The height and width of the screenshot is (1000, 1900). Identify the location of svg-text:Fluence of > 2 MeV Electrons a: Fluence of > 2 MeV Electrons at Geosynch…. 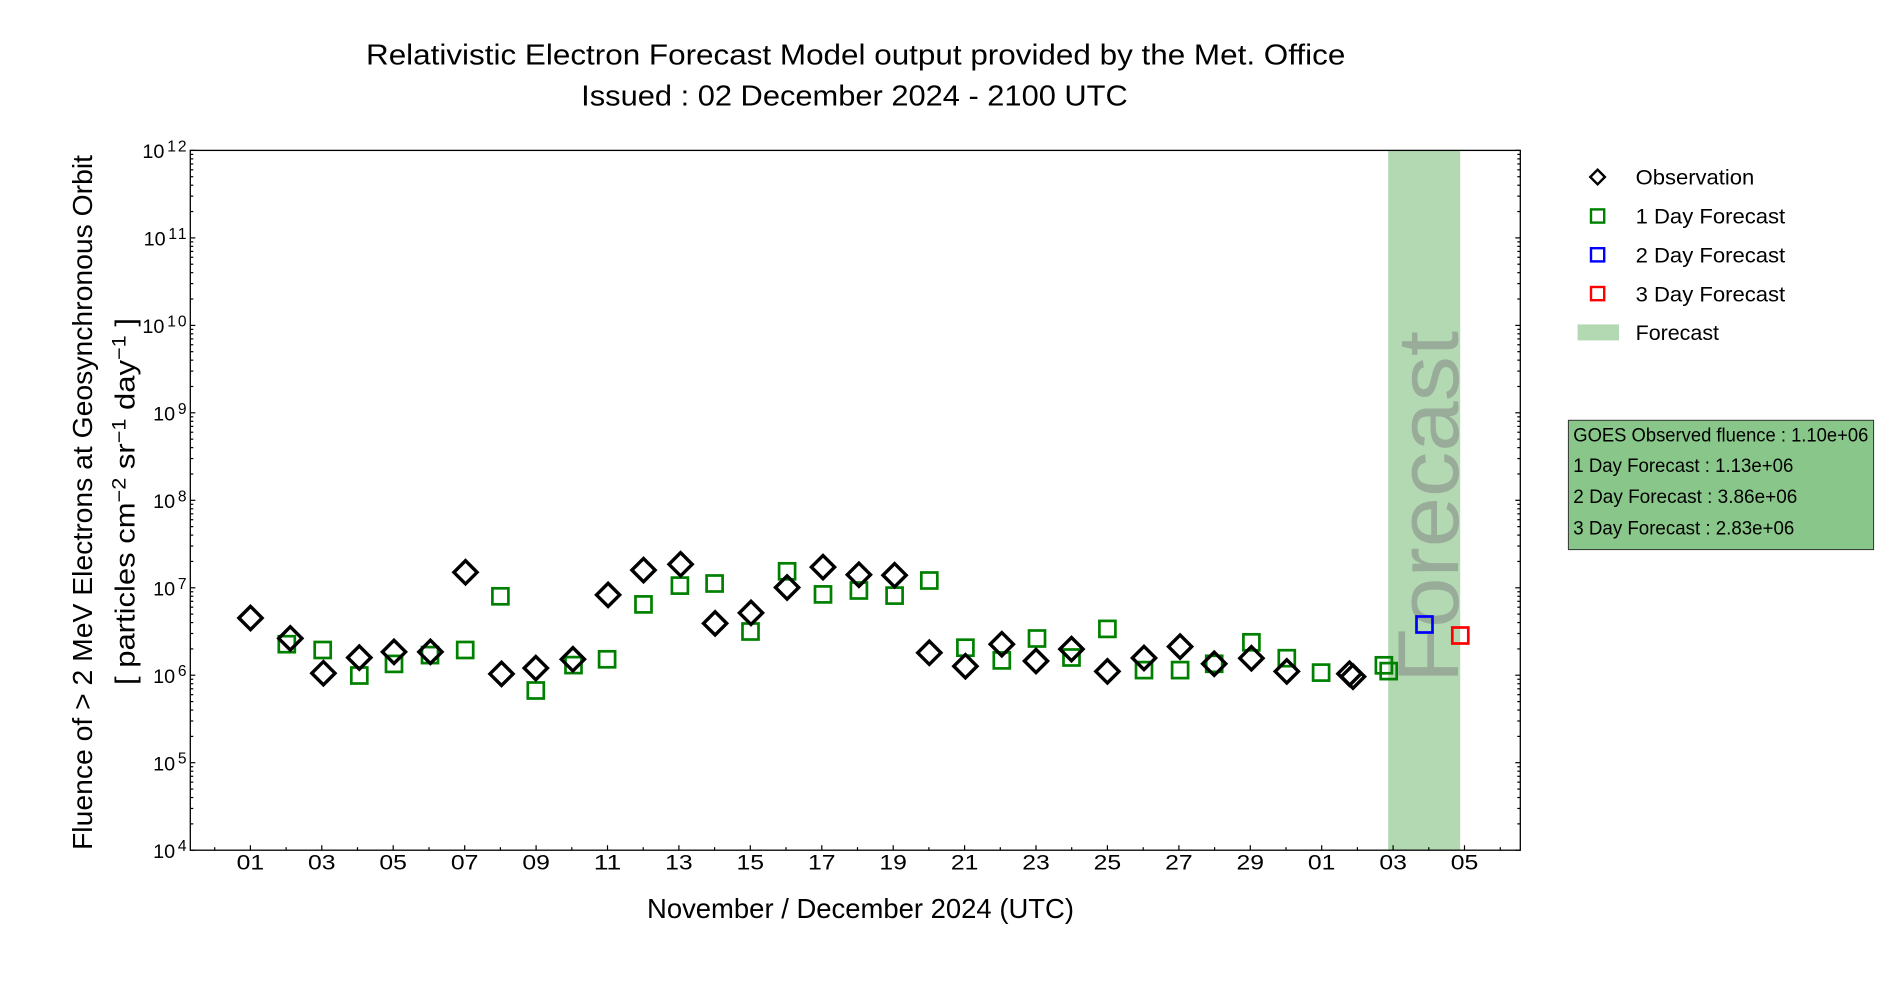
(82, 502).